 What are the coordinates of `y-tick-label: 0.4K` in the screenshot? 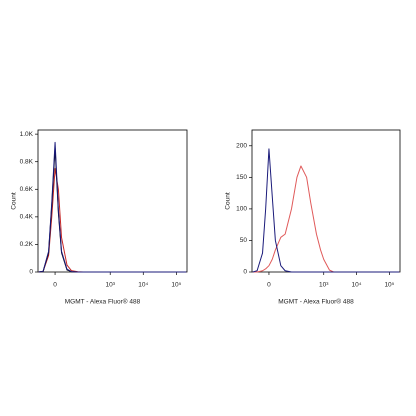 It's located at (27, 217).